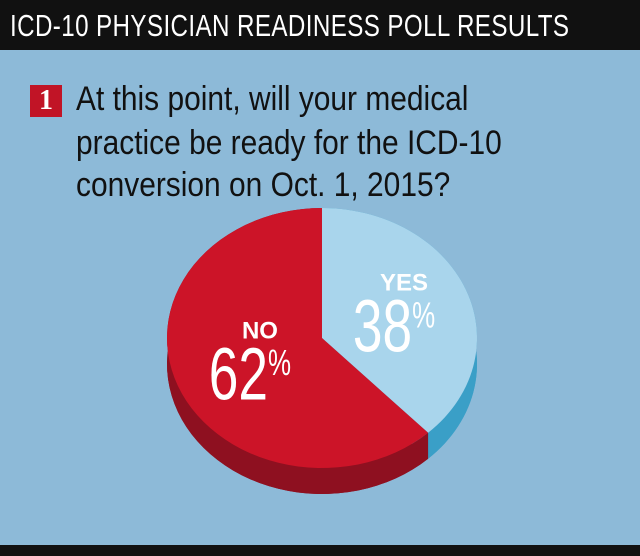 Image resolution: width=640 pixels, height=556 pixels. Describe the element at coordinates (272, 99) in the screenshot. I see `question-line: At this point, will your medical` at that location.